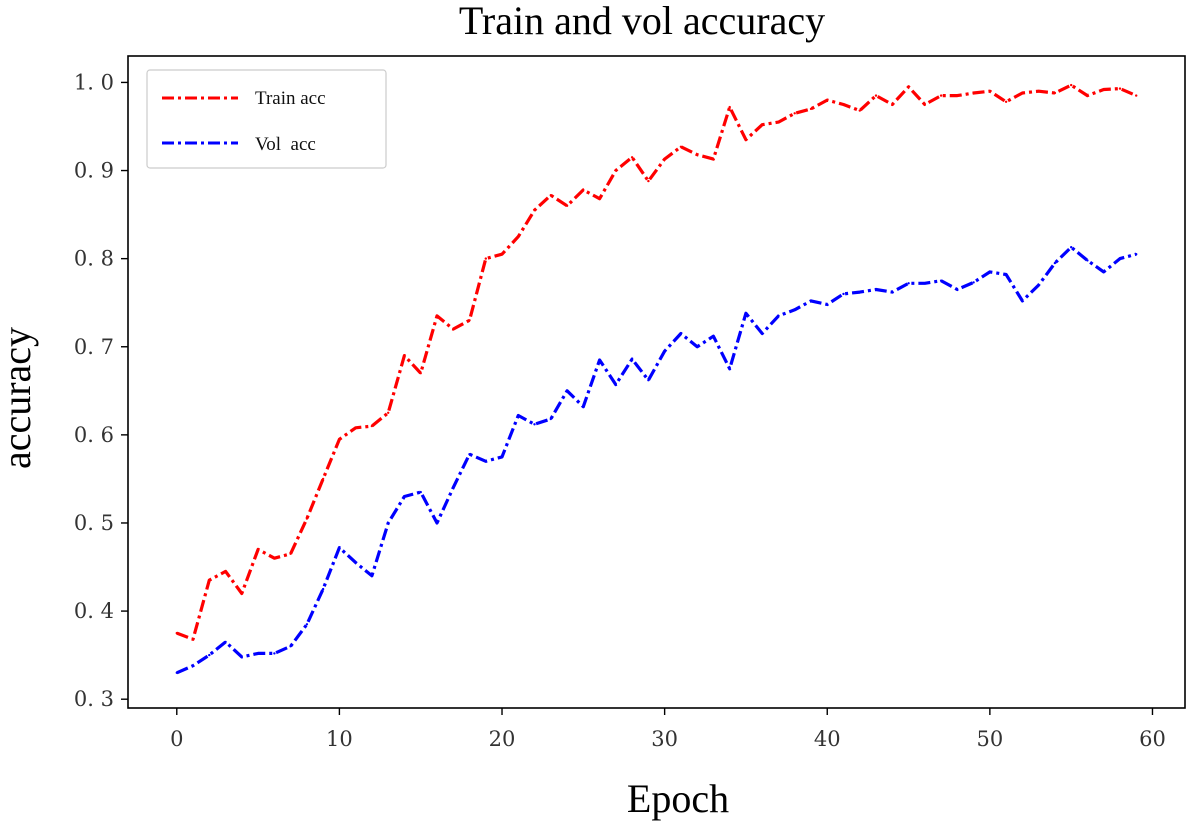 This screenshot has width=1200, height=825. Describe the element at coordinates (19, 398) in the screenshot. I see `y-axis-label: accuracy` at that location.